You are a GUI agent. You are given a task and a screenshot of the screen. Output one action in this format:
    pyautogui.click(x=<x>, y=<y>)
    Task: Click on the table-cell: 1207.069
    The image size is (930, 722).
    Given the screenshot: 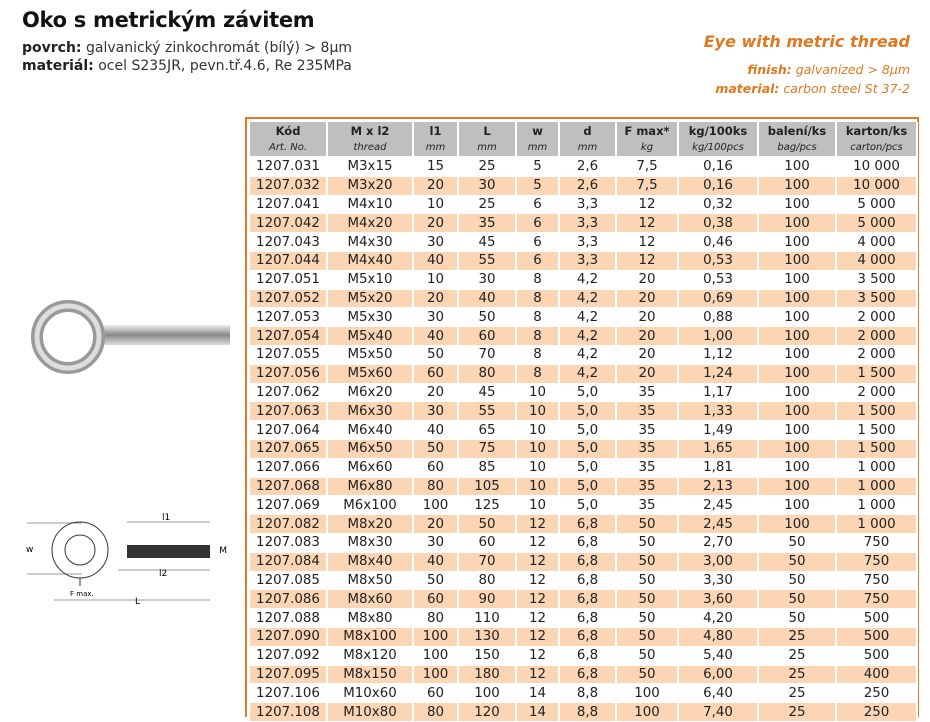 What is the action you would take?
    pyautogui.click(x=289, y=505)
    